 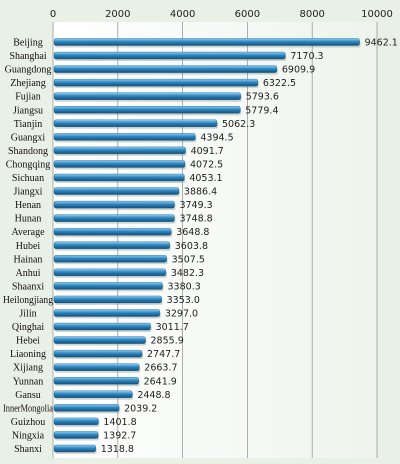 I want to click on x-tick-label: 10000, so click(x=377, y=14).